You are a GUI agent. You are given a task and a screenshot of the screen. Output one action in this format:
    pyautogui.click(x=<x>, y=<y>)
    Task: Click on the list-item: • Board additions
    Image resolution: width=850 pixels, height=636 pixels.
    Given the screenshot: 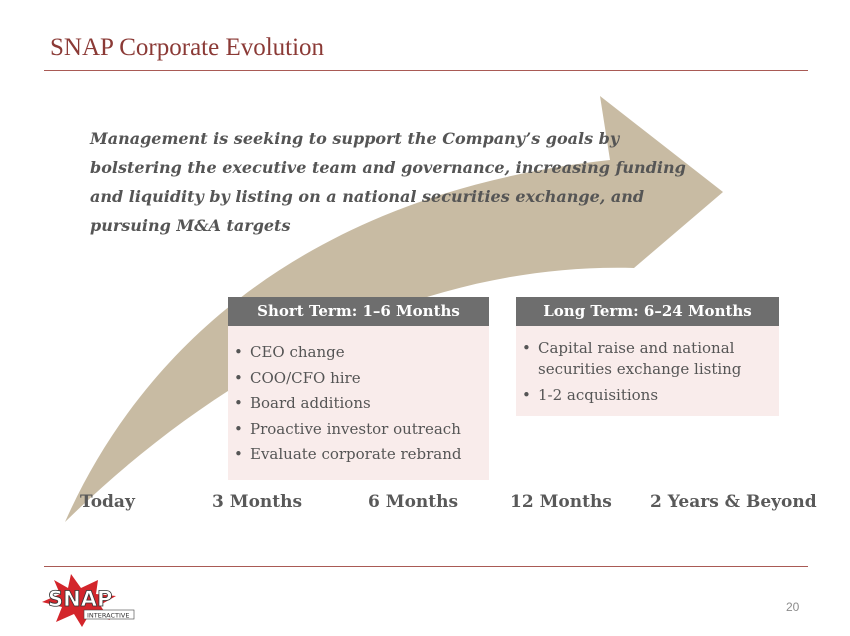 What is the action you would take?
    pyautogui.click(x=358, y=404)
    